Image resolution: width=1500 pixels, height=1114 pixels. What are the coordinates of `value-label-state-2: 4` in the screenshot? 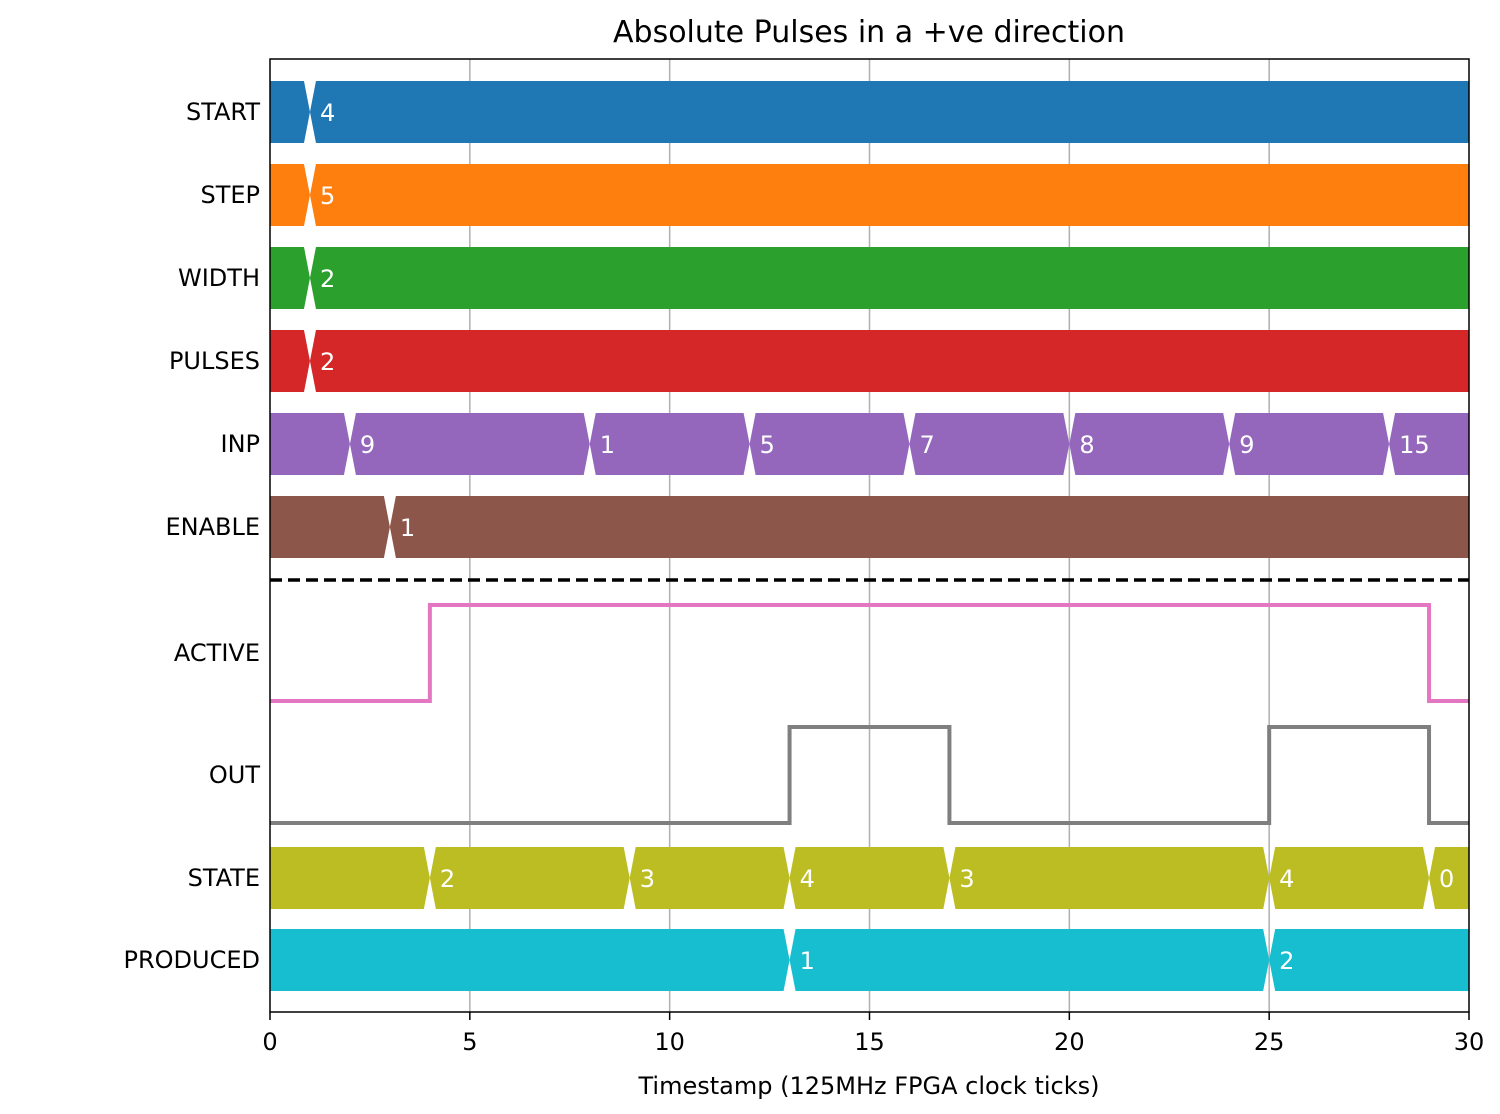 It's located at (807, 879).